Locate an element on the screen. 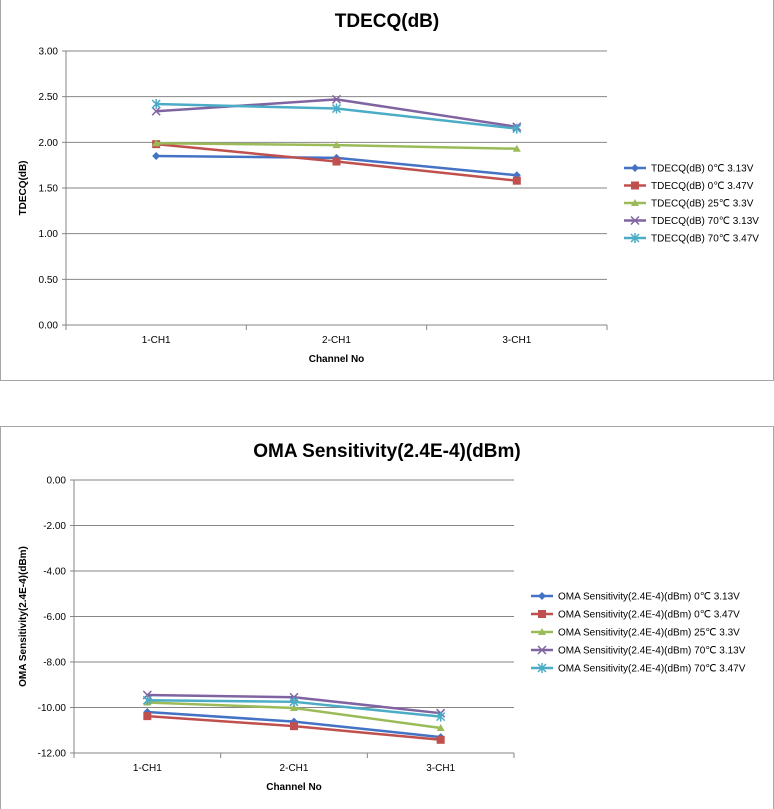  oma-legend-label: OMA Sensitivity(2.4E-4)(dBm) 0℃ 3.13V is located at coordinates (649, 597).